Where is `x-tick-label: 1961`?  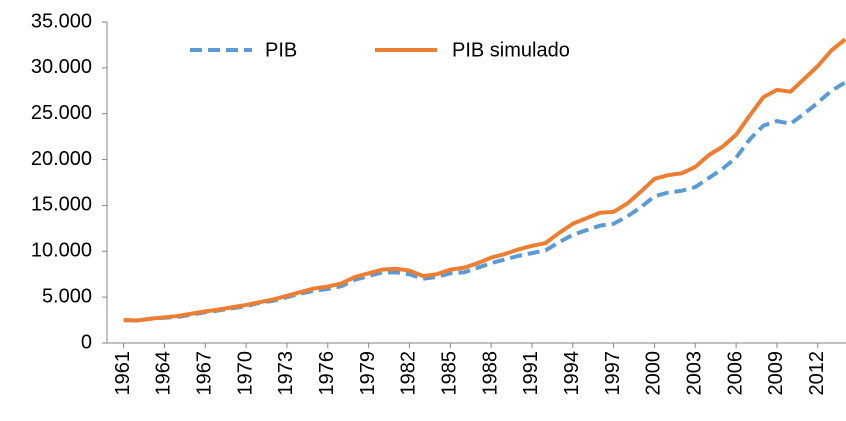 x-tick-label: 1961 is located at coordinates (123, 373).